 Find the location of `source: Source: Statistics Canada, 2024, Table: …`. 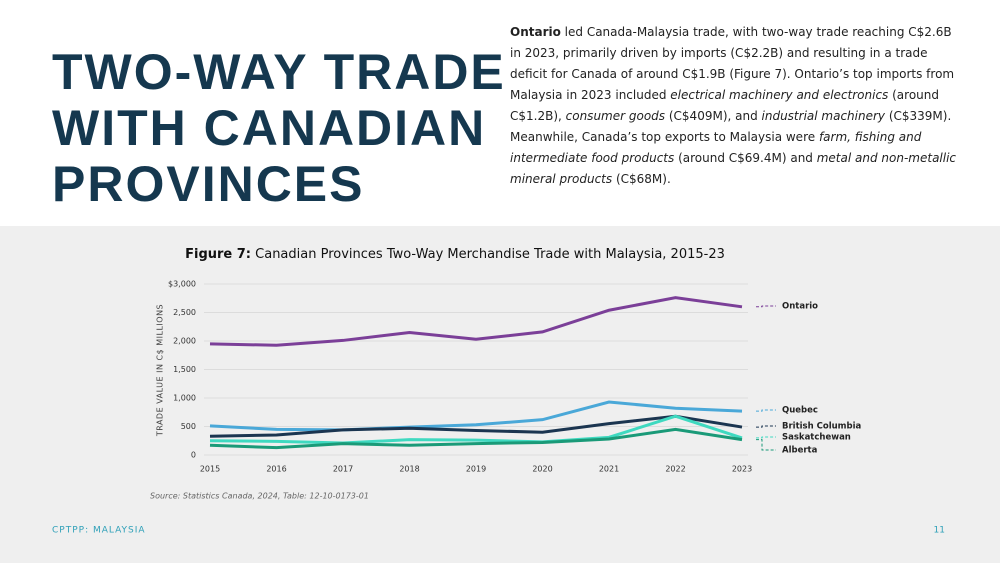

source: Source: Statistics Canada, 2024, Table: … is located at coordinates (259, 496).